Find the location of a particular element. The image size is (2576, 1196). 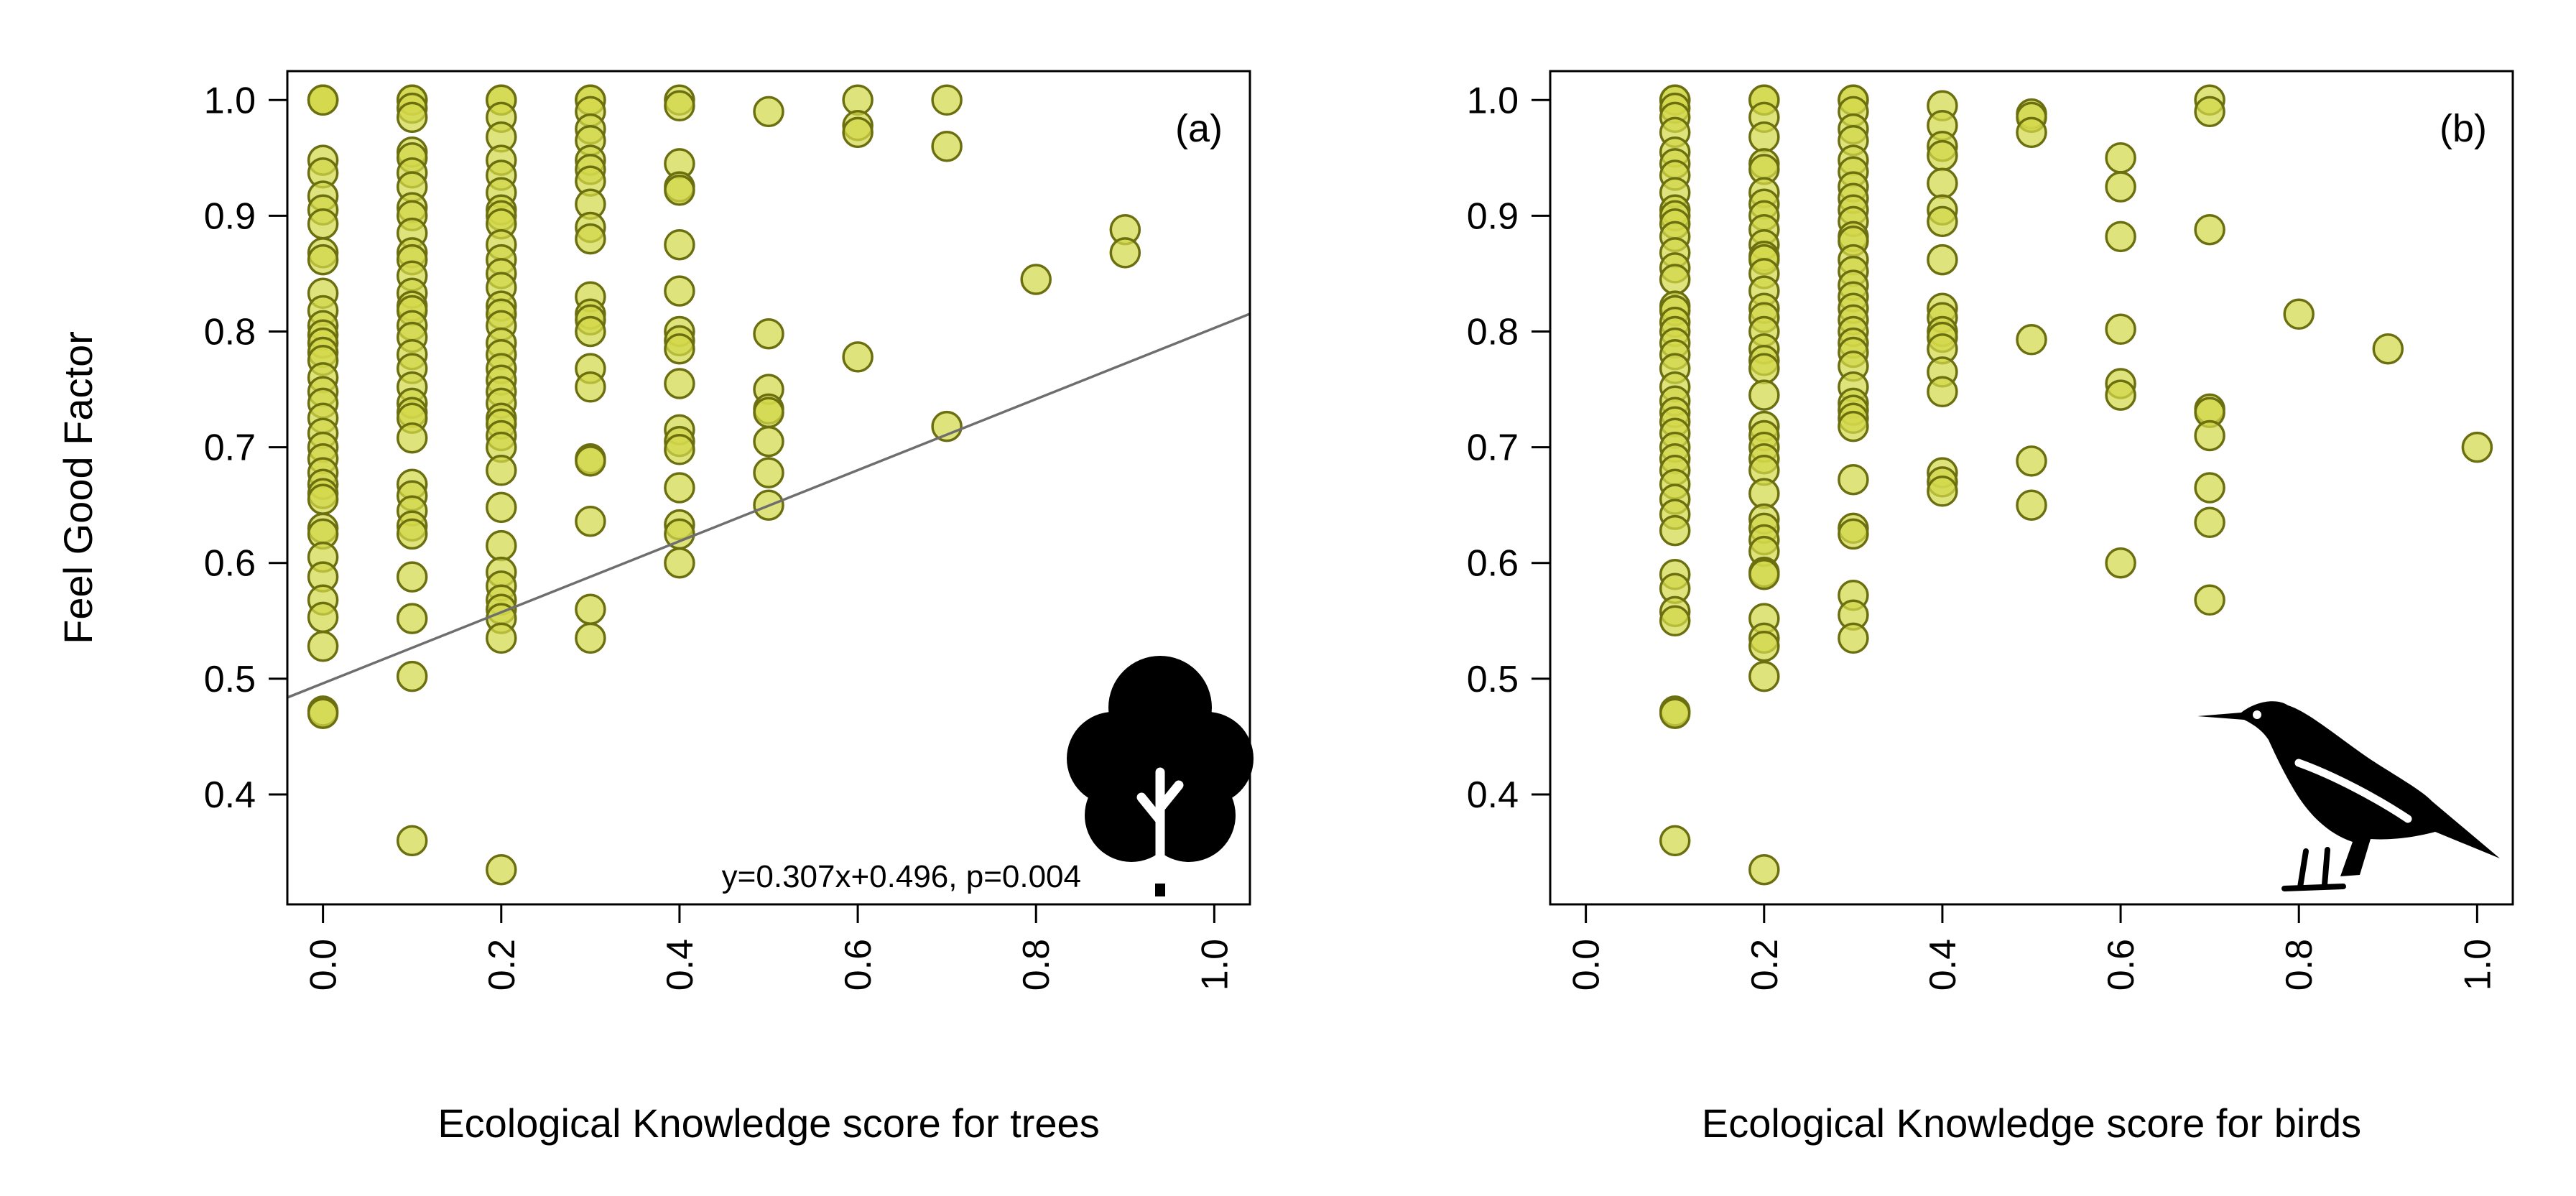

panel-a-label: (a) is located at coordinates (1199, 128).